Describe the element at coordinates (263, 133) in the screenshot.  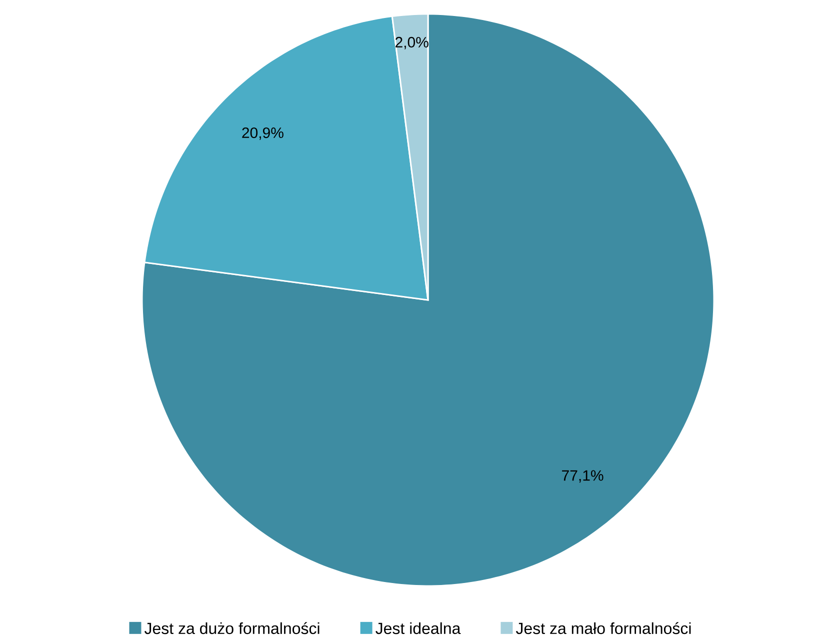
I see `data-label: 20,9%` at that location.